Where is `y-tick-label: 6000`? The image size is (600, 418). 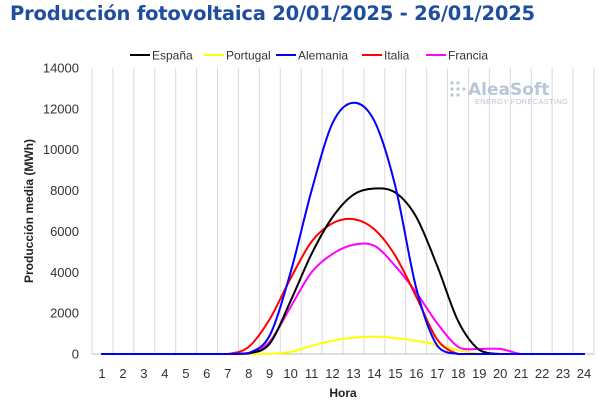
y-tick-label: 6000 is located at coordinates (64, 231).